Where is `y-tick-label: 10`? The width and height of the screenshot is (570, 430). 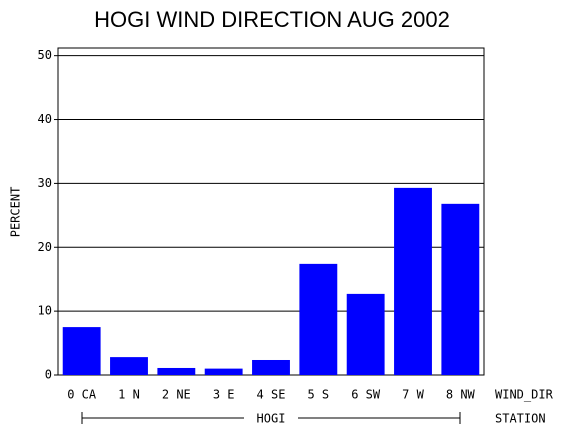 y-tick-label: 10 is located at coordinates (45, 311).